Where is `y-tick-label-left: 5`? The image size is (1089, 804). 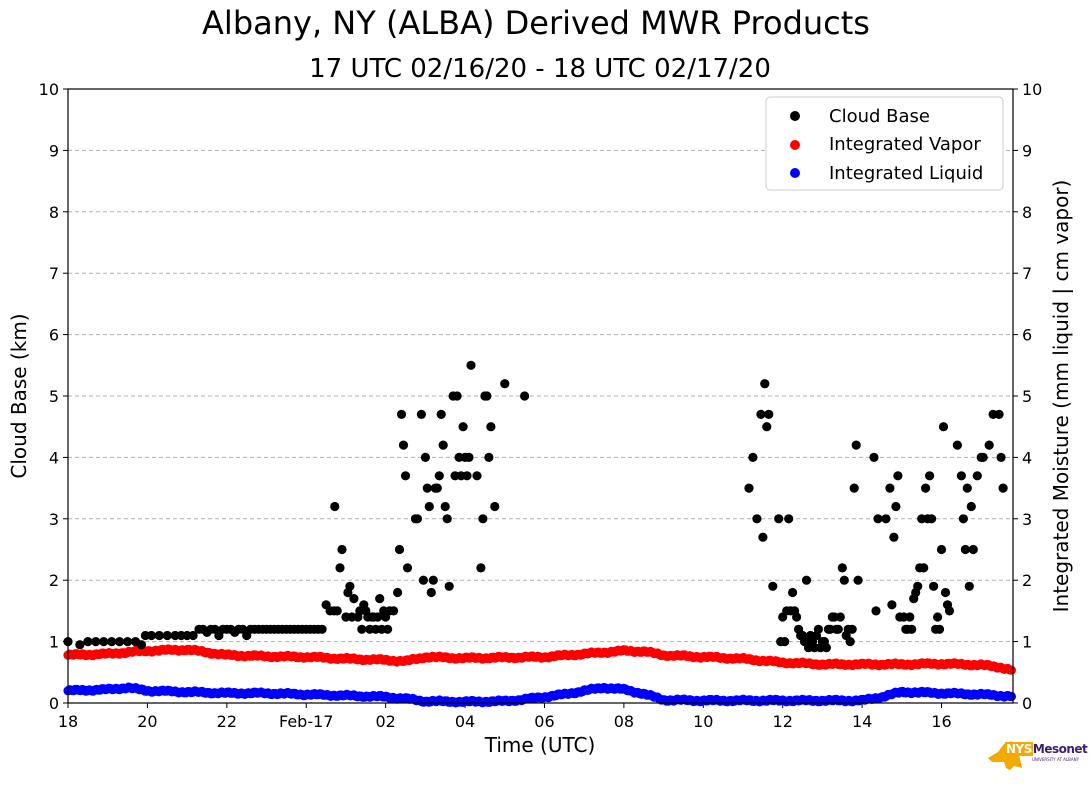 y-tick-label-left: 5 is located at coordinates (54, 396).